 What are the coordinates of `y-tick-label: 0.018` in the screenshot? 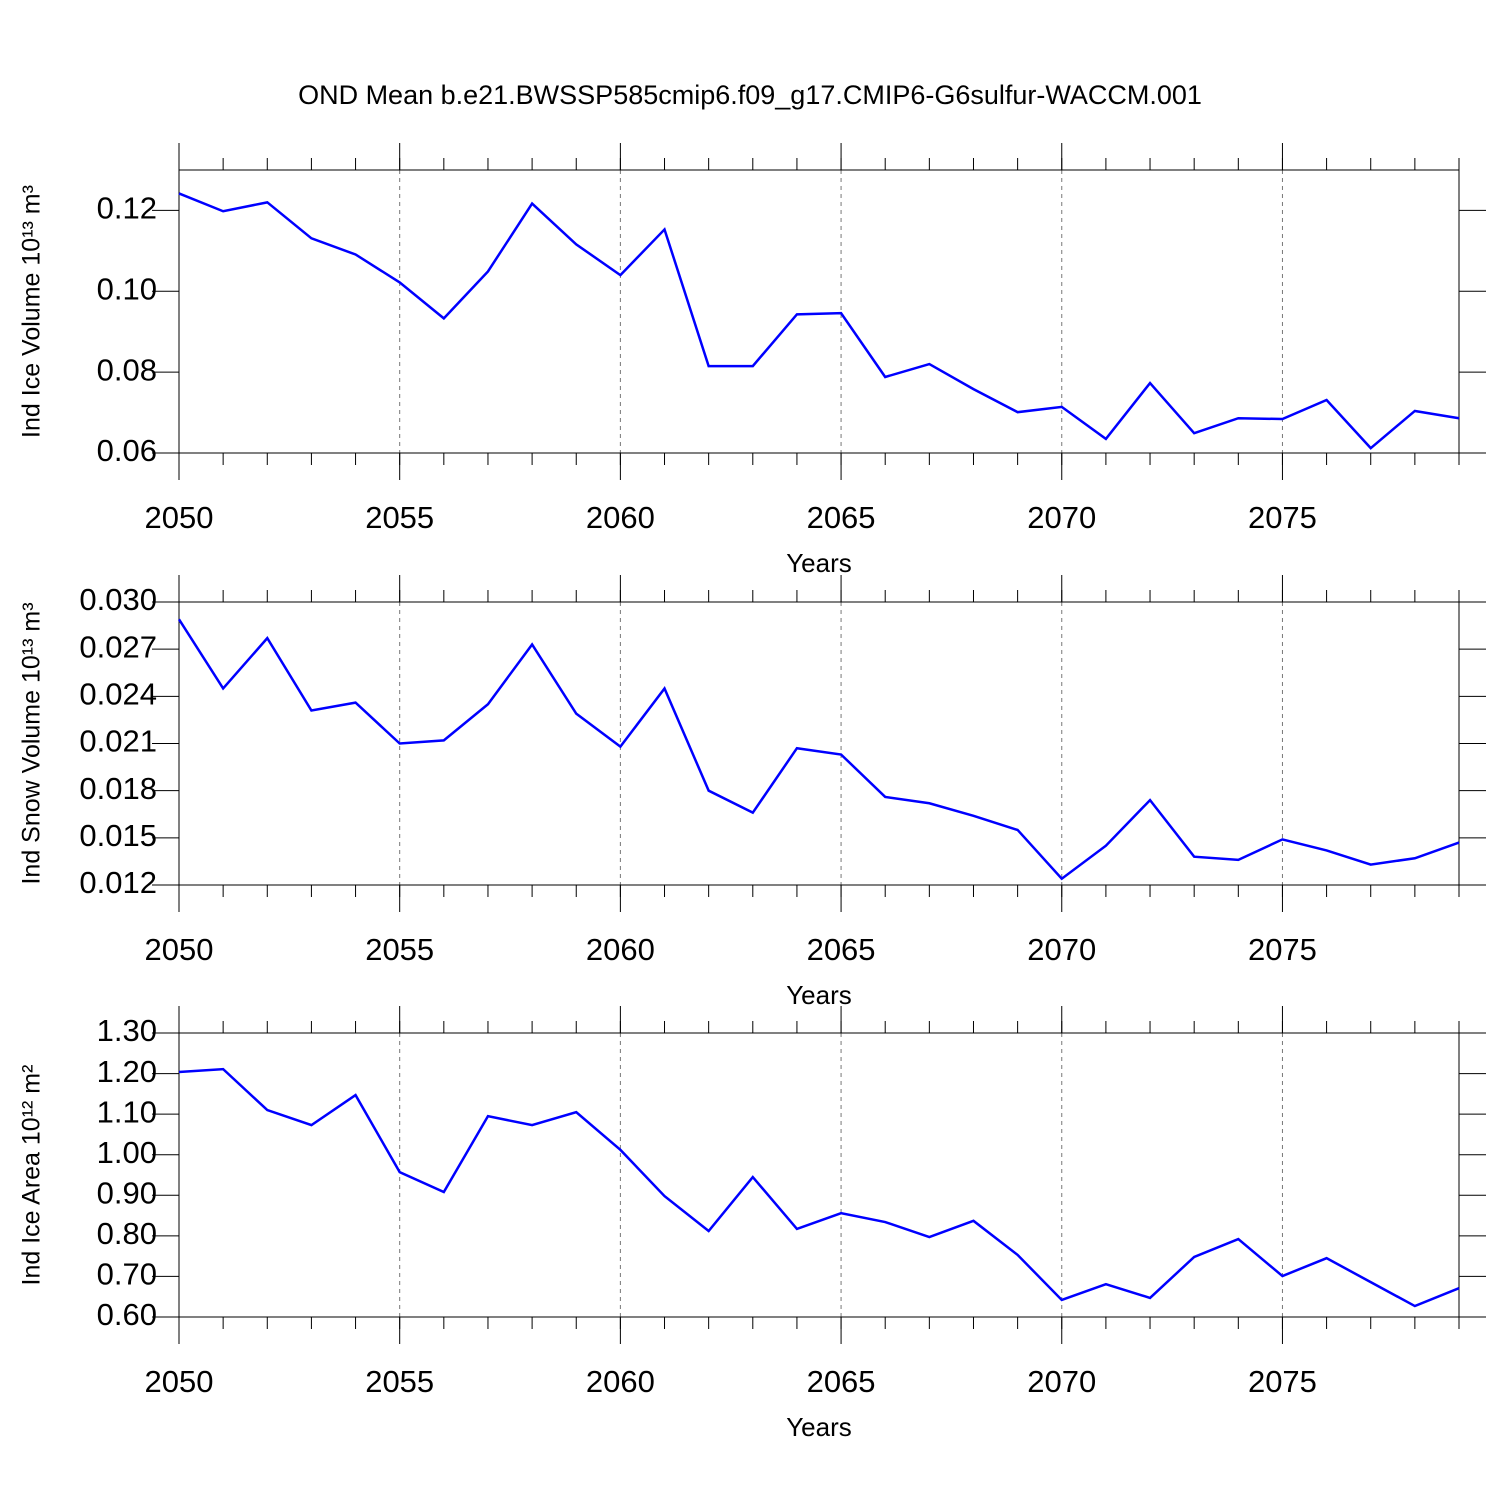 It's located at (118, 788).